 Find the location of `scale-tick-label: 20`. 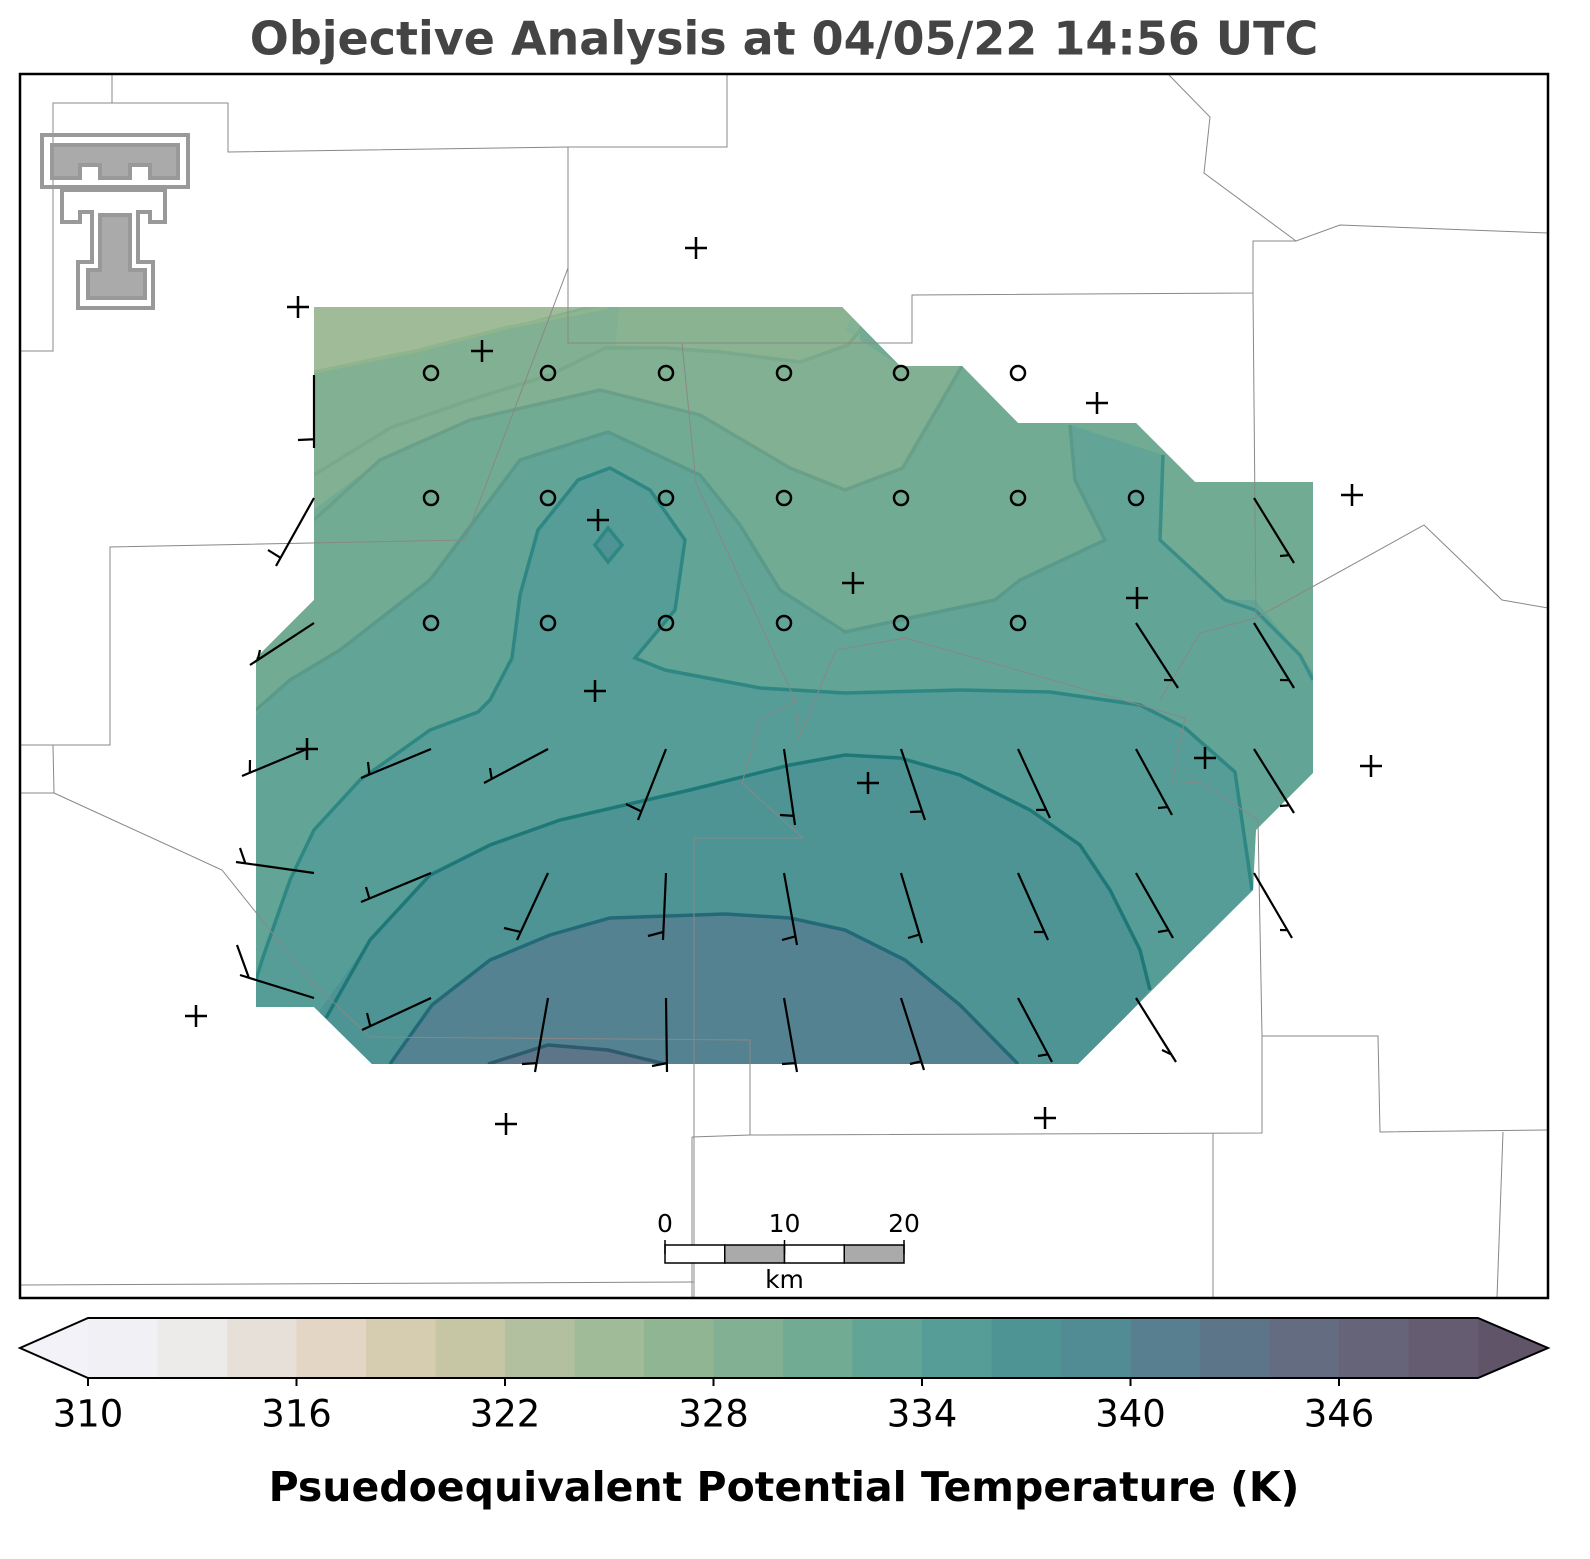

scale-tick-label: 20 is located at coordinates (904, 1223).